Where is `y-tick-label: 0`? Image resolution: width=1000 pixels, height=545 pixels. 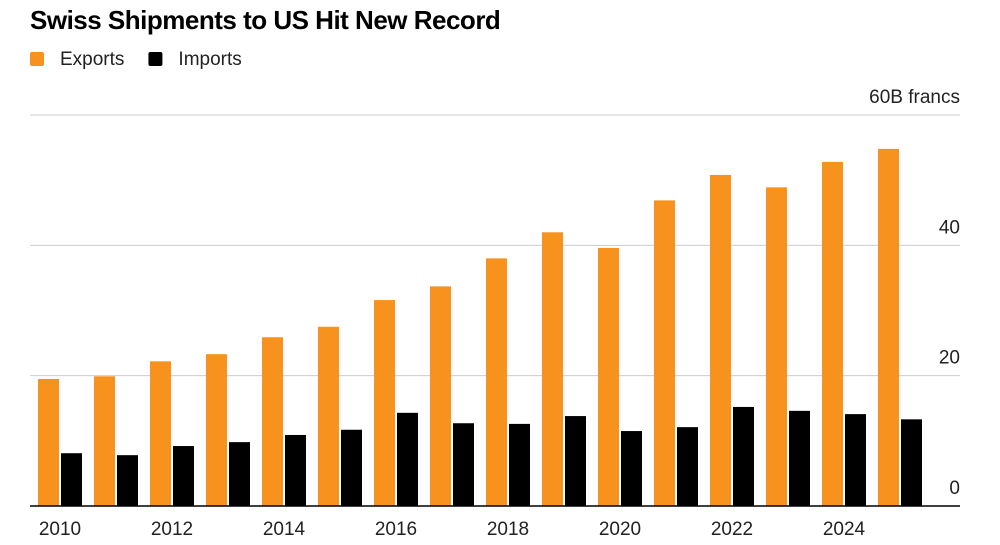 y-tick-label: 0 is located at coordinates (954, 488).